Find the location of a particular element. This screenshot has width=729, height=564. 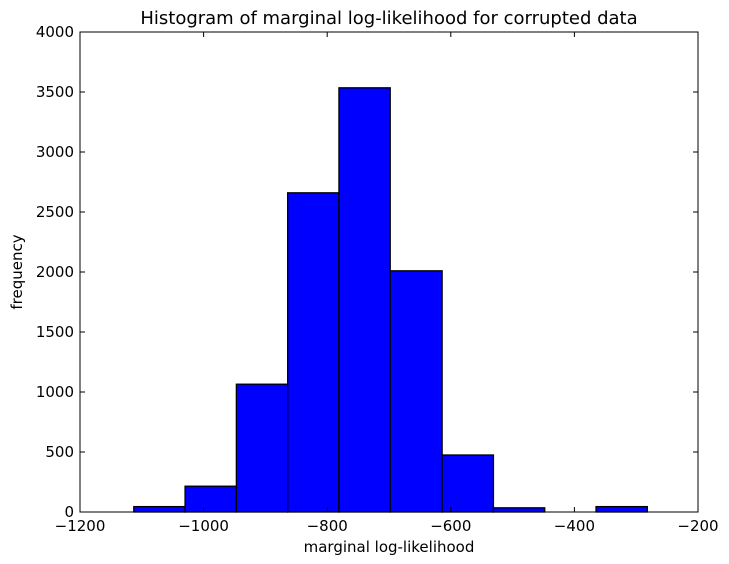

x-axis-label: marginal log-likelihood is located at coordinates (389, 547).